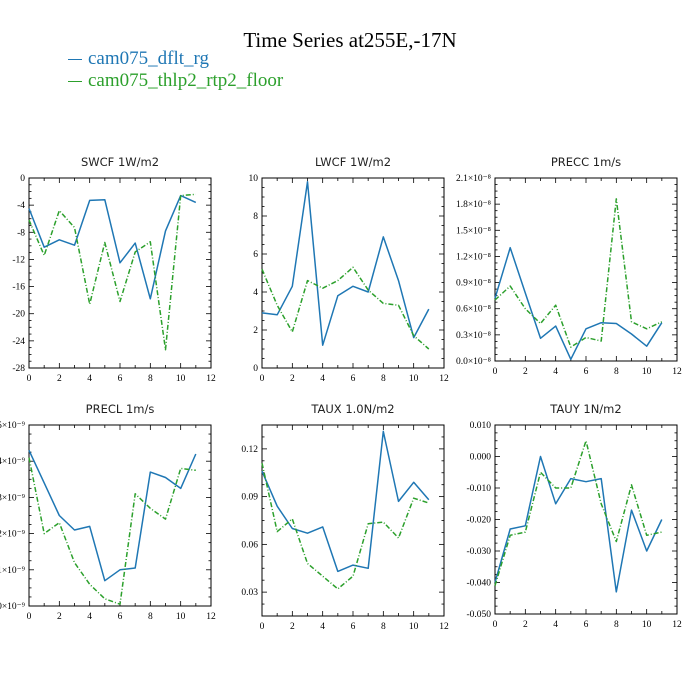 Image resolution: width=700 pixels, height=700 pixels. I want to click on y-tick-label: 3×10⁻⁹, so click(13, 498).